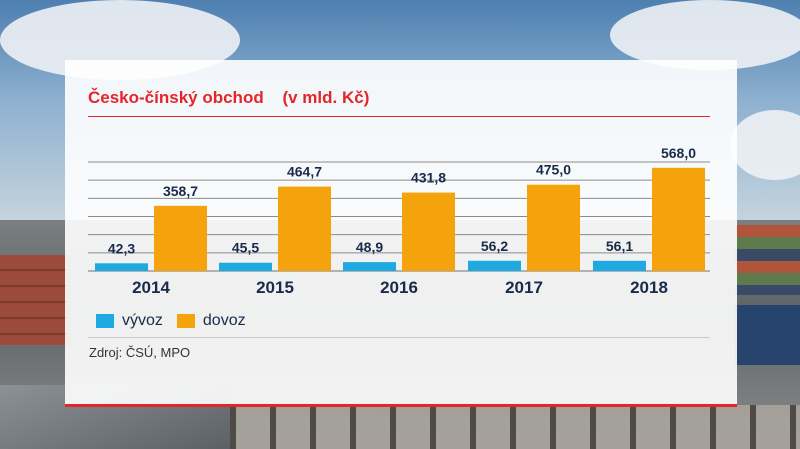  I want to click on panel-bottom-accent, so click(401, 405).